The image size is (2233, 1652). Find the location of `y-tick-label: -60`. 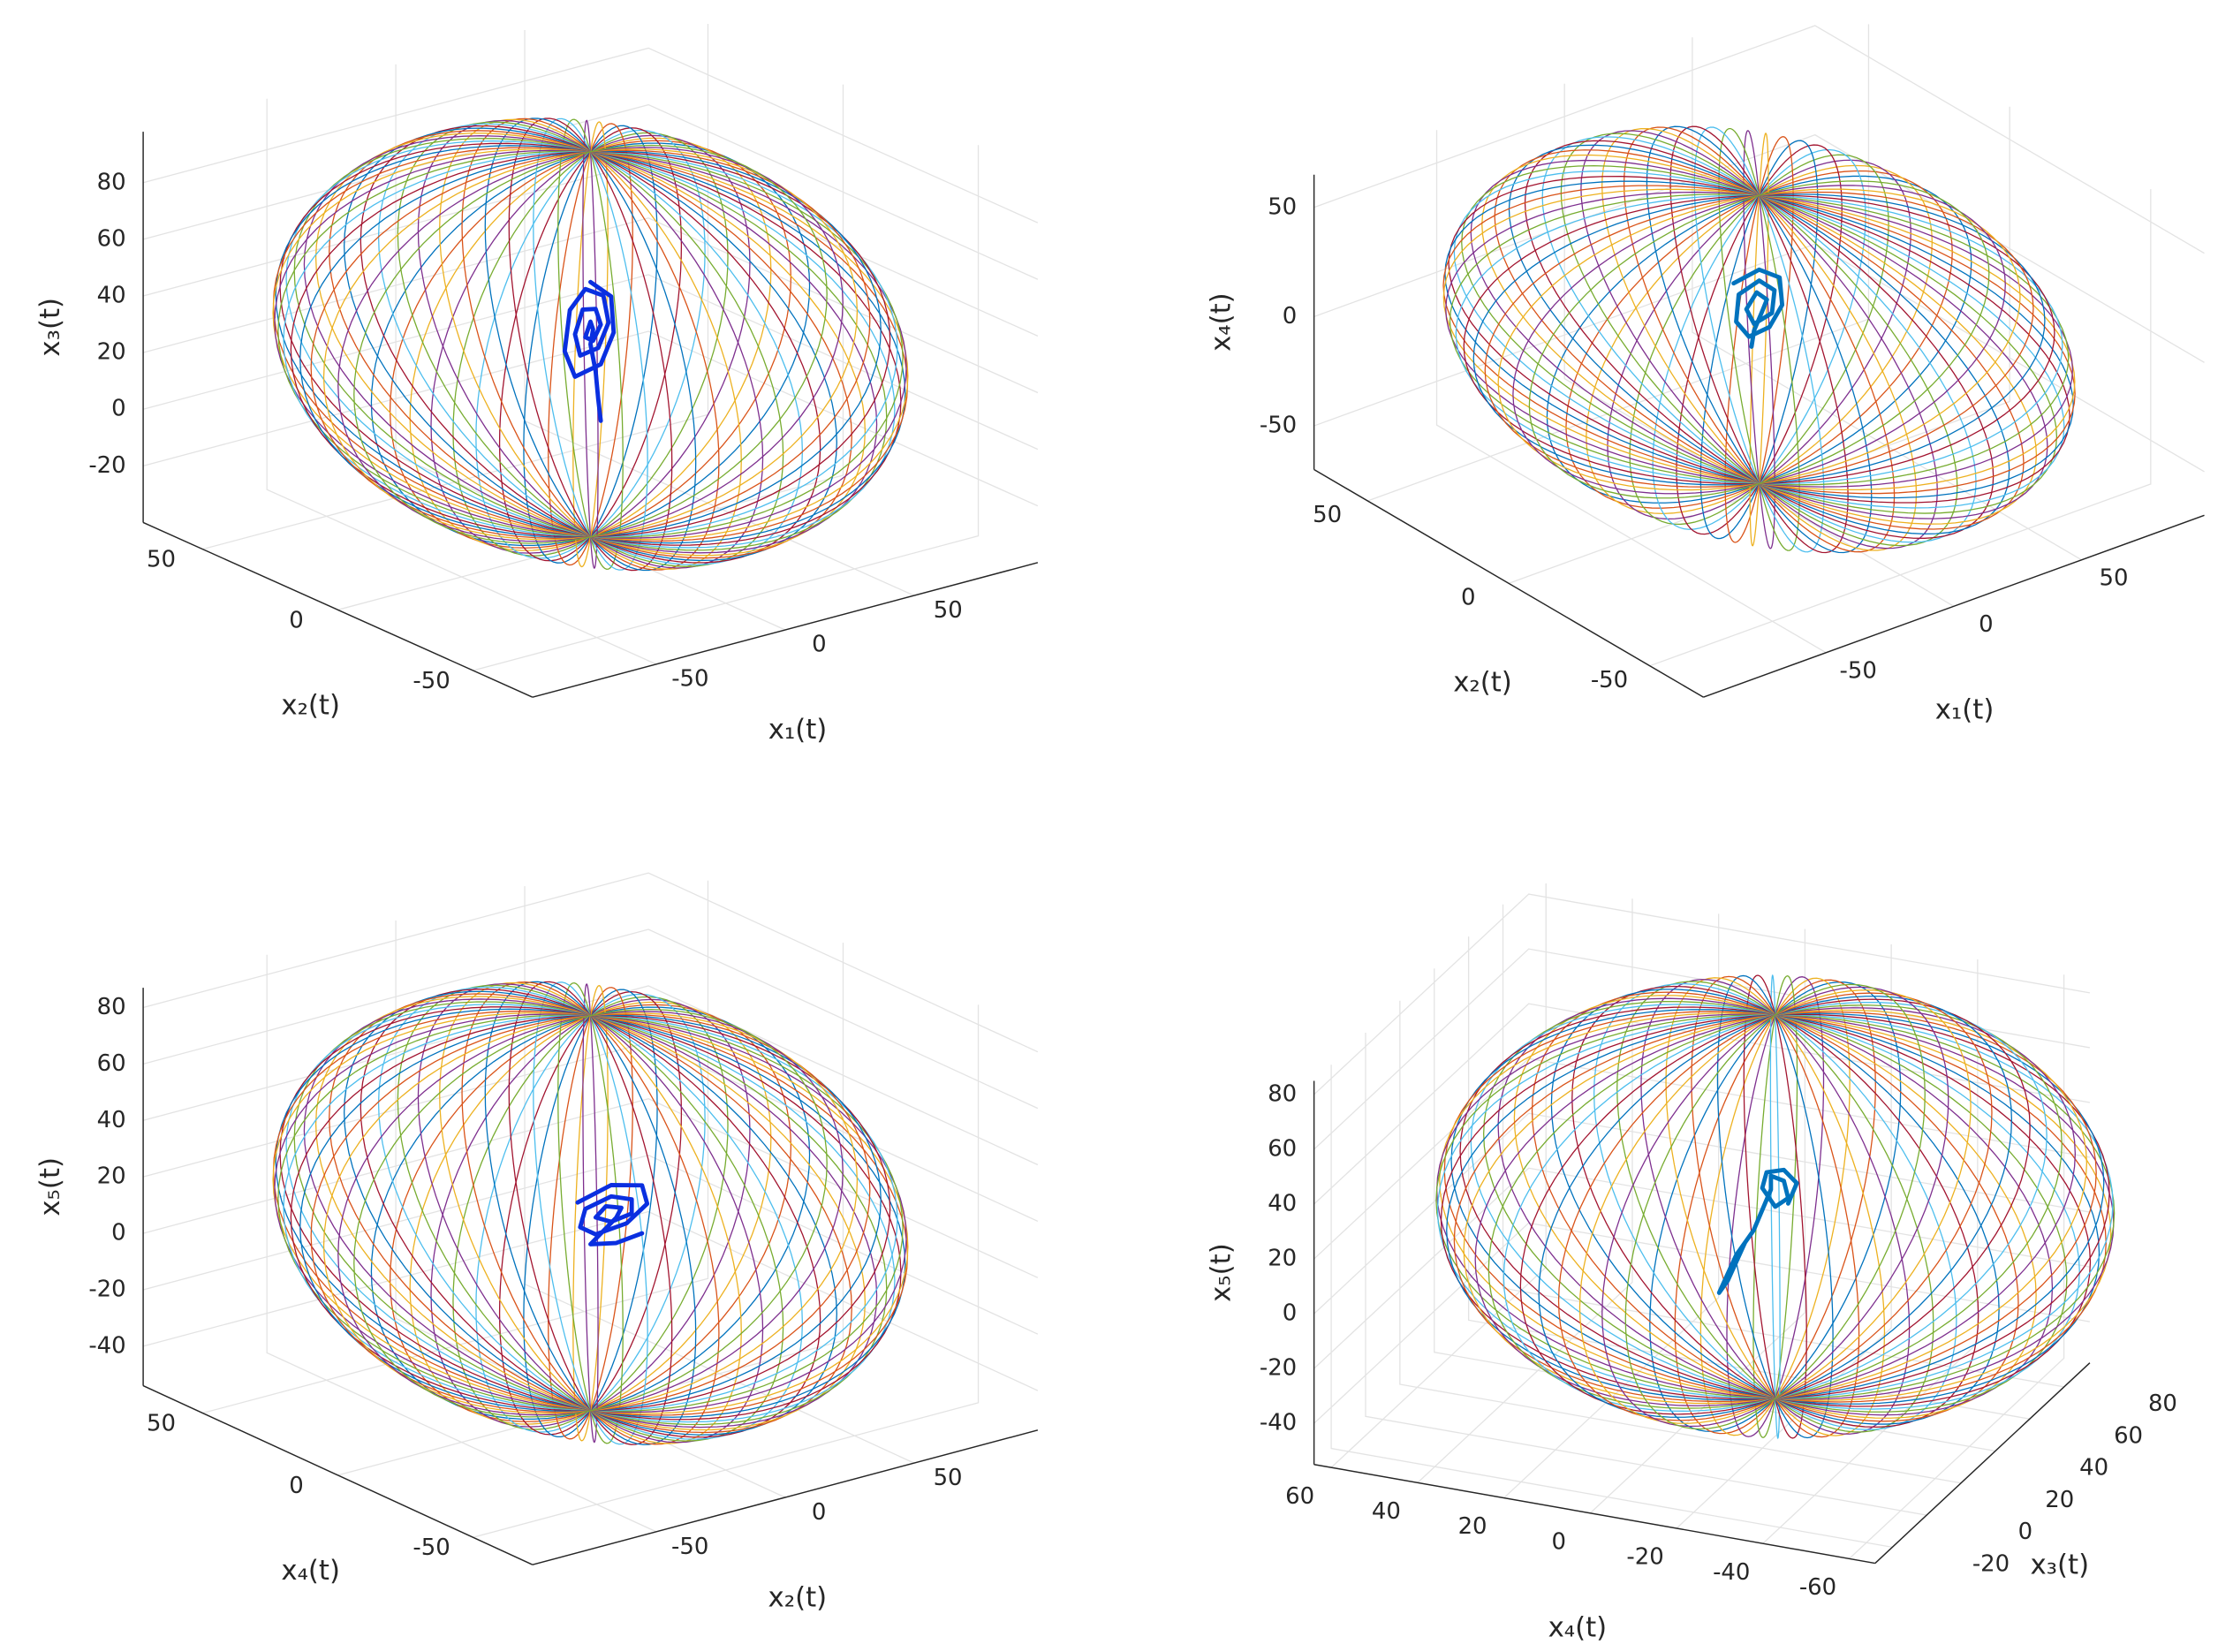

y-tick-label: -60 is located at coordinates (1817, 1587).